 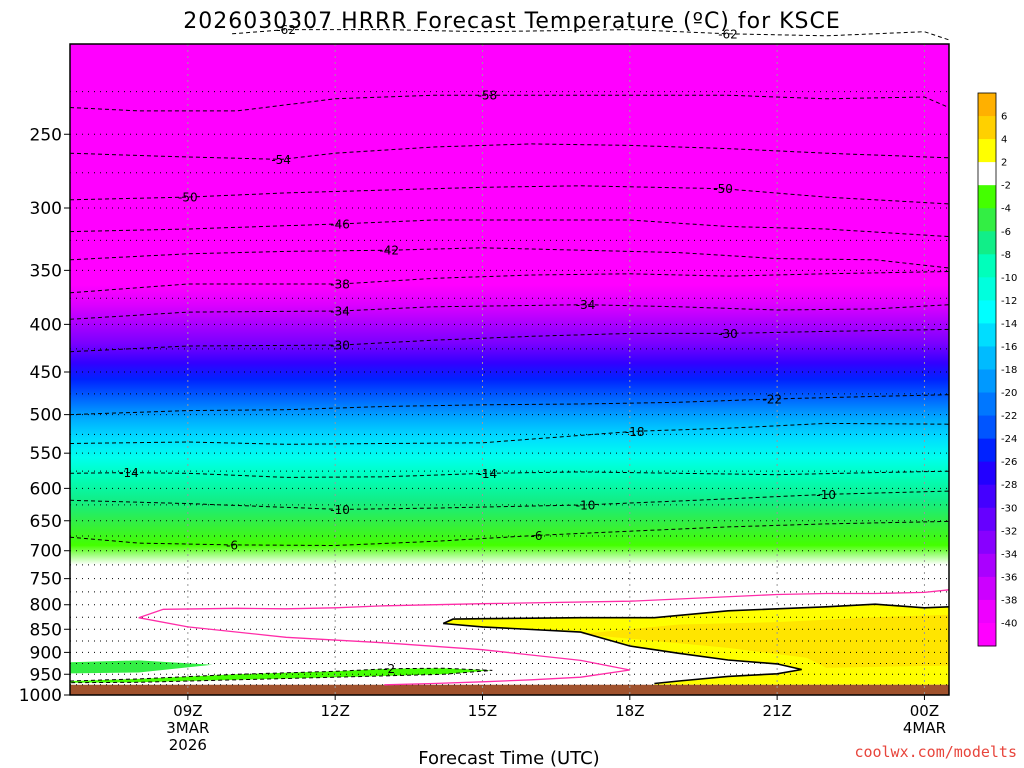 I want to click on colorbar-label: -12, so click(x=1009, y=301).